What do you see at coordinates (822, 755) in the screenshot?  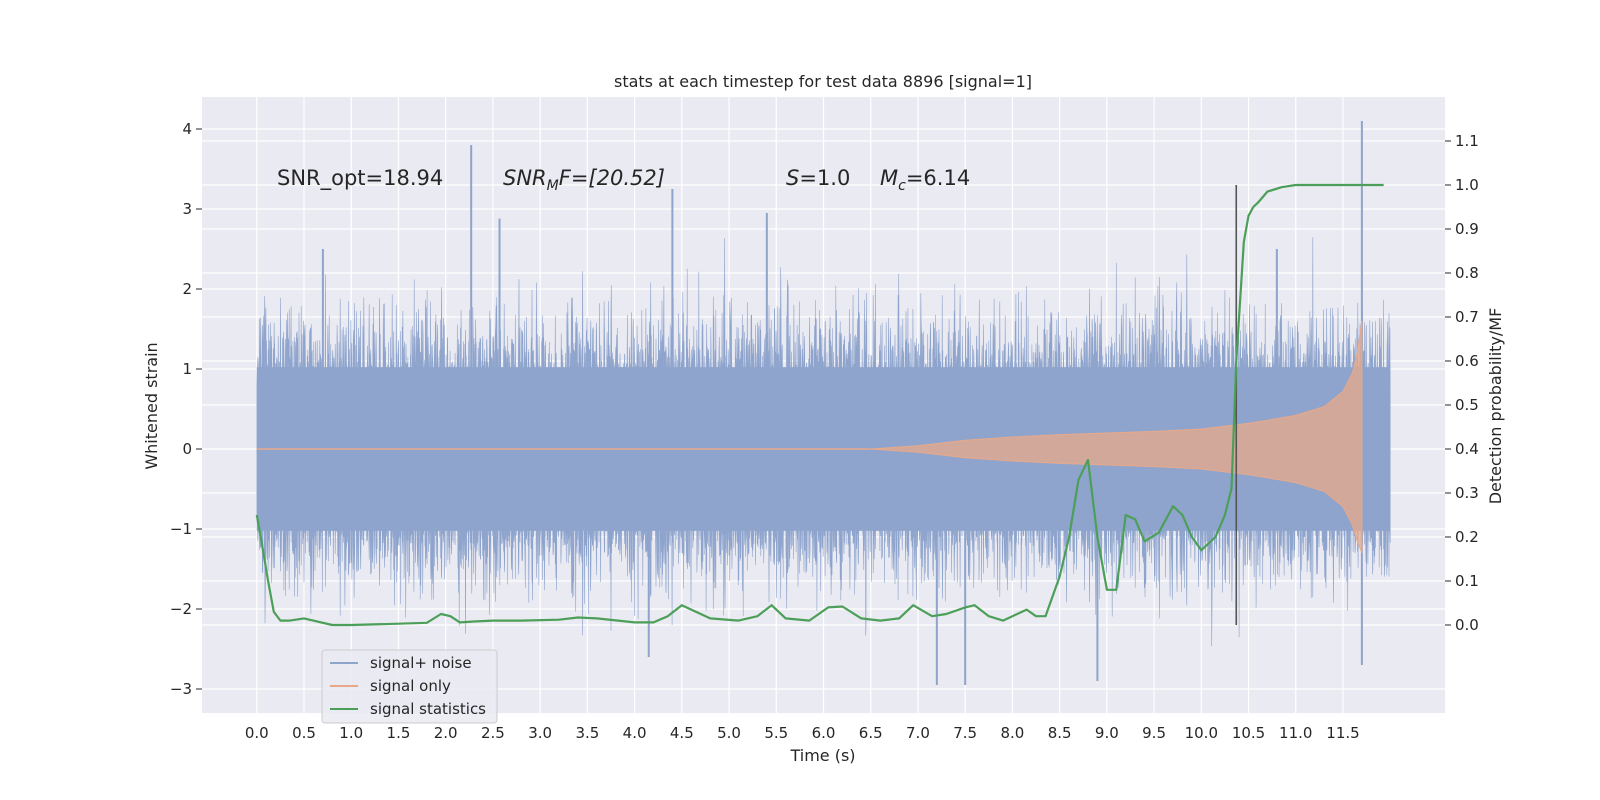 I see `x-axis-label: Time (s)` at bounding box center [822, 755].